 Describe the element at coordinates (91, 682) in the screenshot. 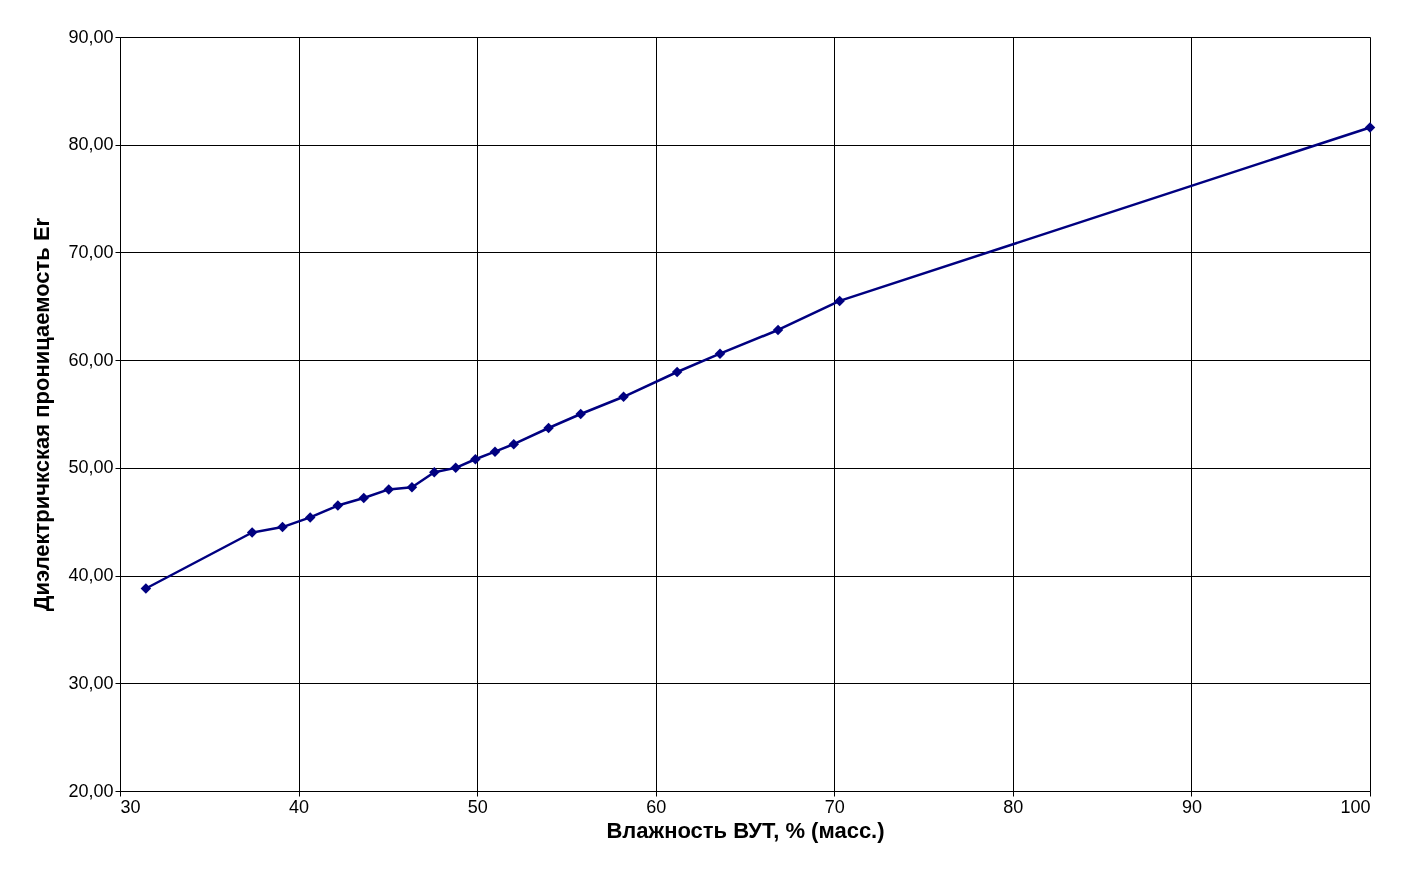

I see `y-tick-label: 30,00` at that location.